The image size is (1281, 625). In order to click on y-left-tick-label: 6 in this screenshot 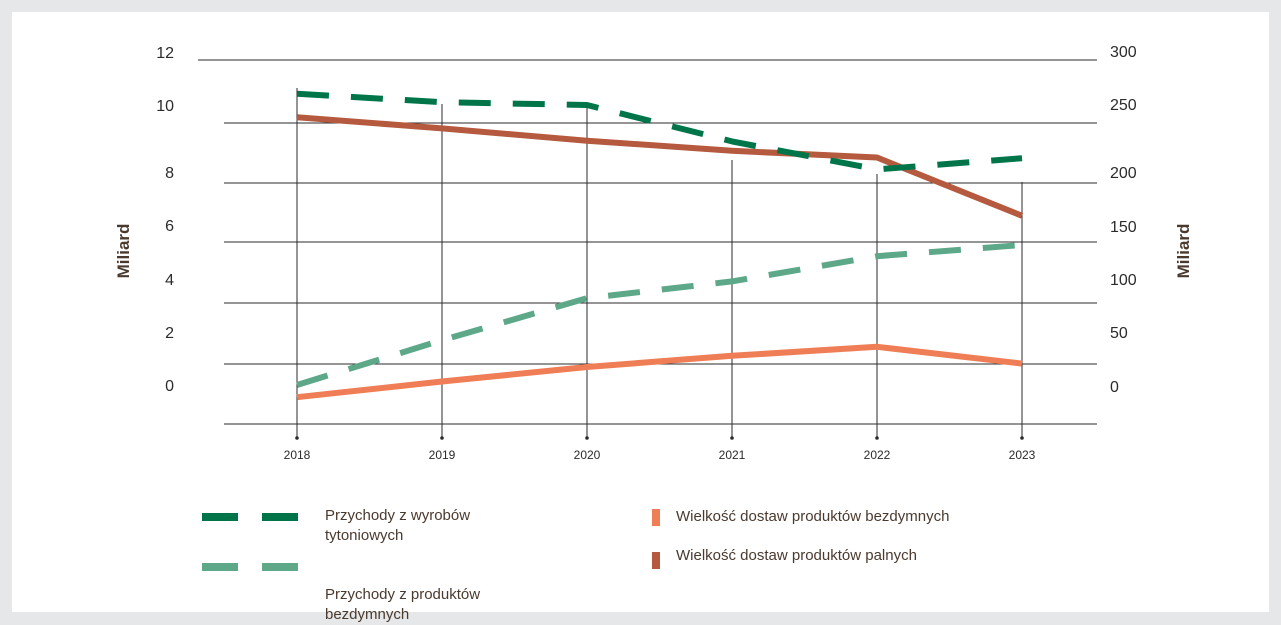, I will do `click(169, 226)`.